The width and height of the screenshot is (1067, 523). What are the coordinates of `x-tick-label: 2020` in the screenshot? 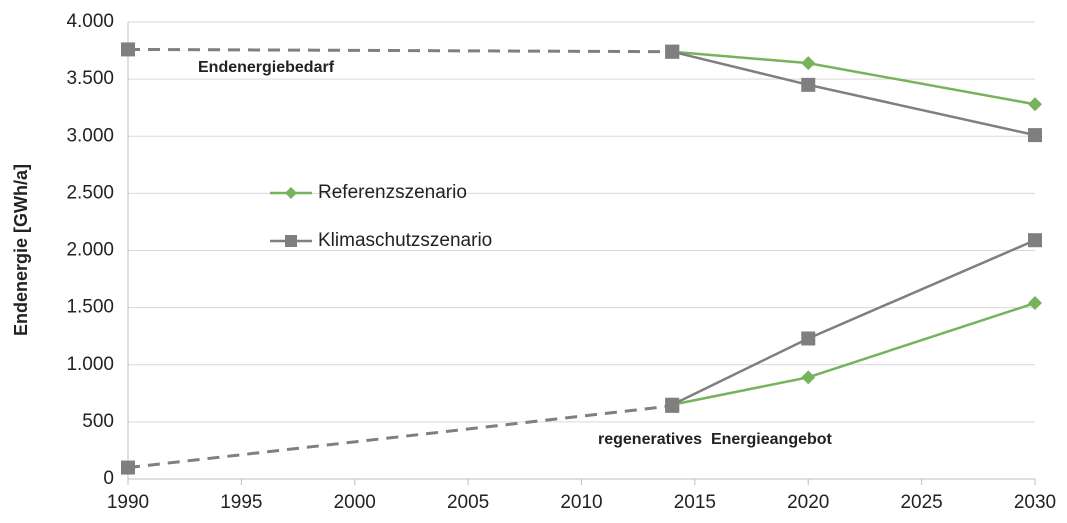 It's located at (808, 502).